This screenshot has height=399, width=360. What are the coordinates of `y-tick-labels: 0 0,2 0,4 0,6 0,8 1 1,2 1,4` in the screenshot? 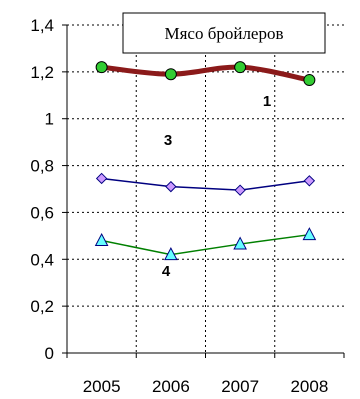 It's located at (42, 189).